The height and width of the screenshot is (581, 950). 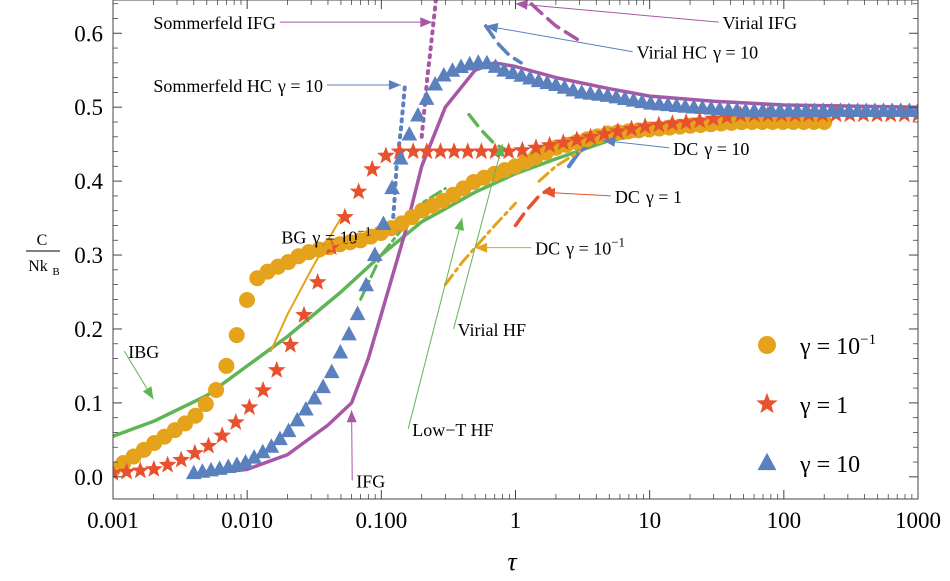 I want to click on annotation: Sommerfeld HC γ = 10, so click(x=277, y=86).